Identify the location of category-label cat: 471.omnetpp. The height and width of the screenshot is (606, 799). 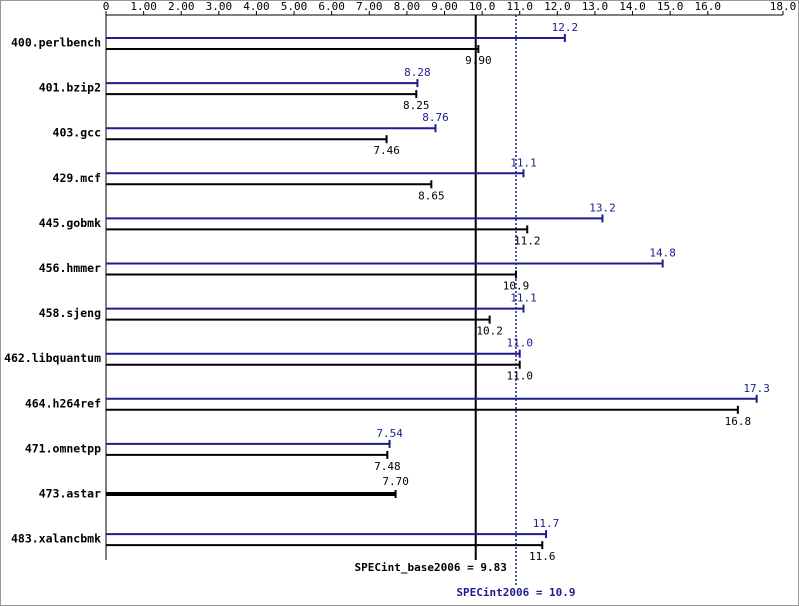
(63, 448).